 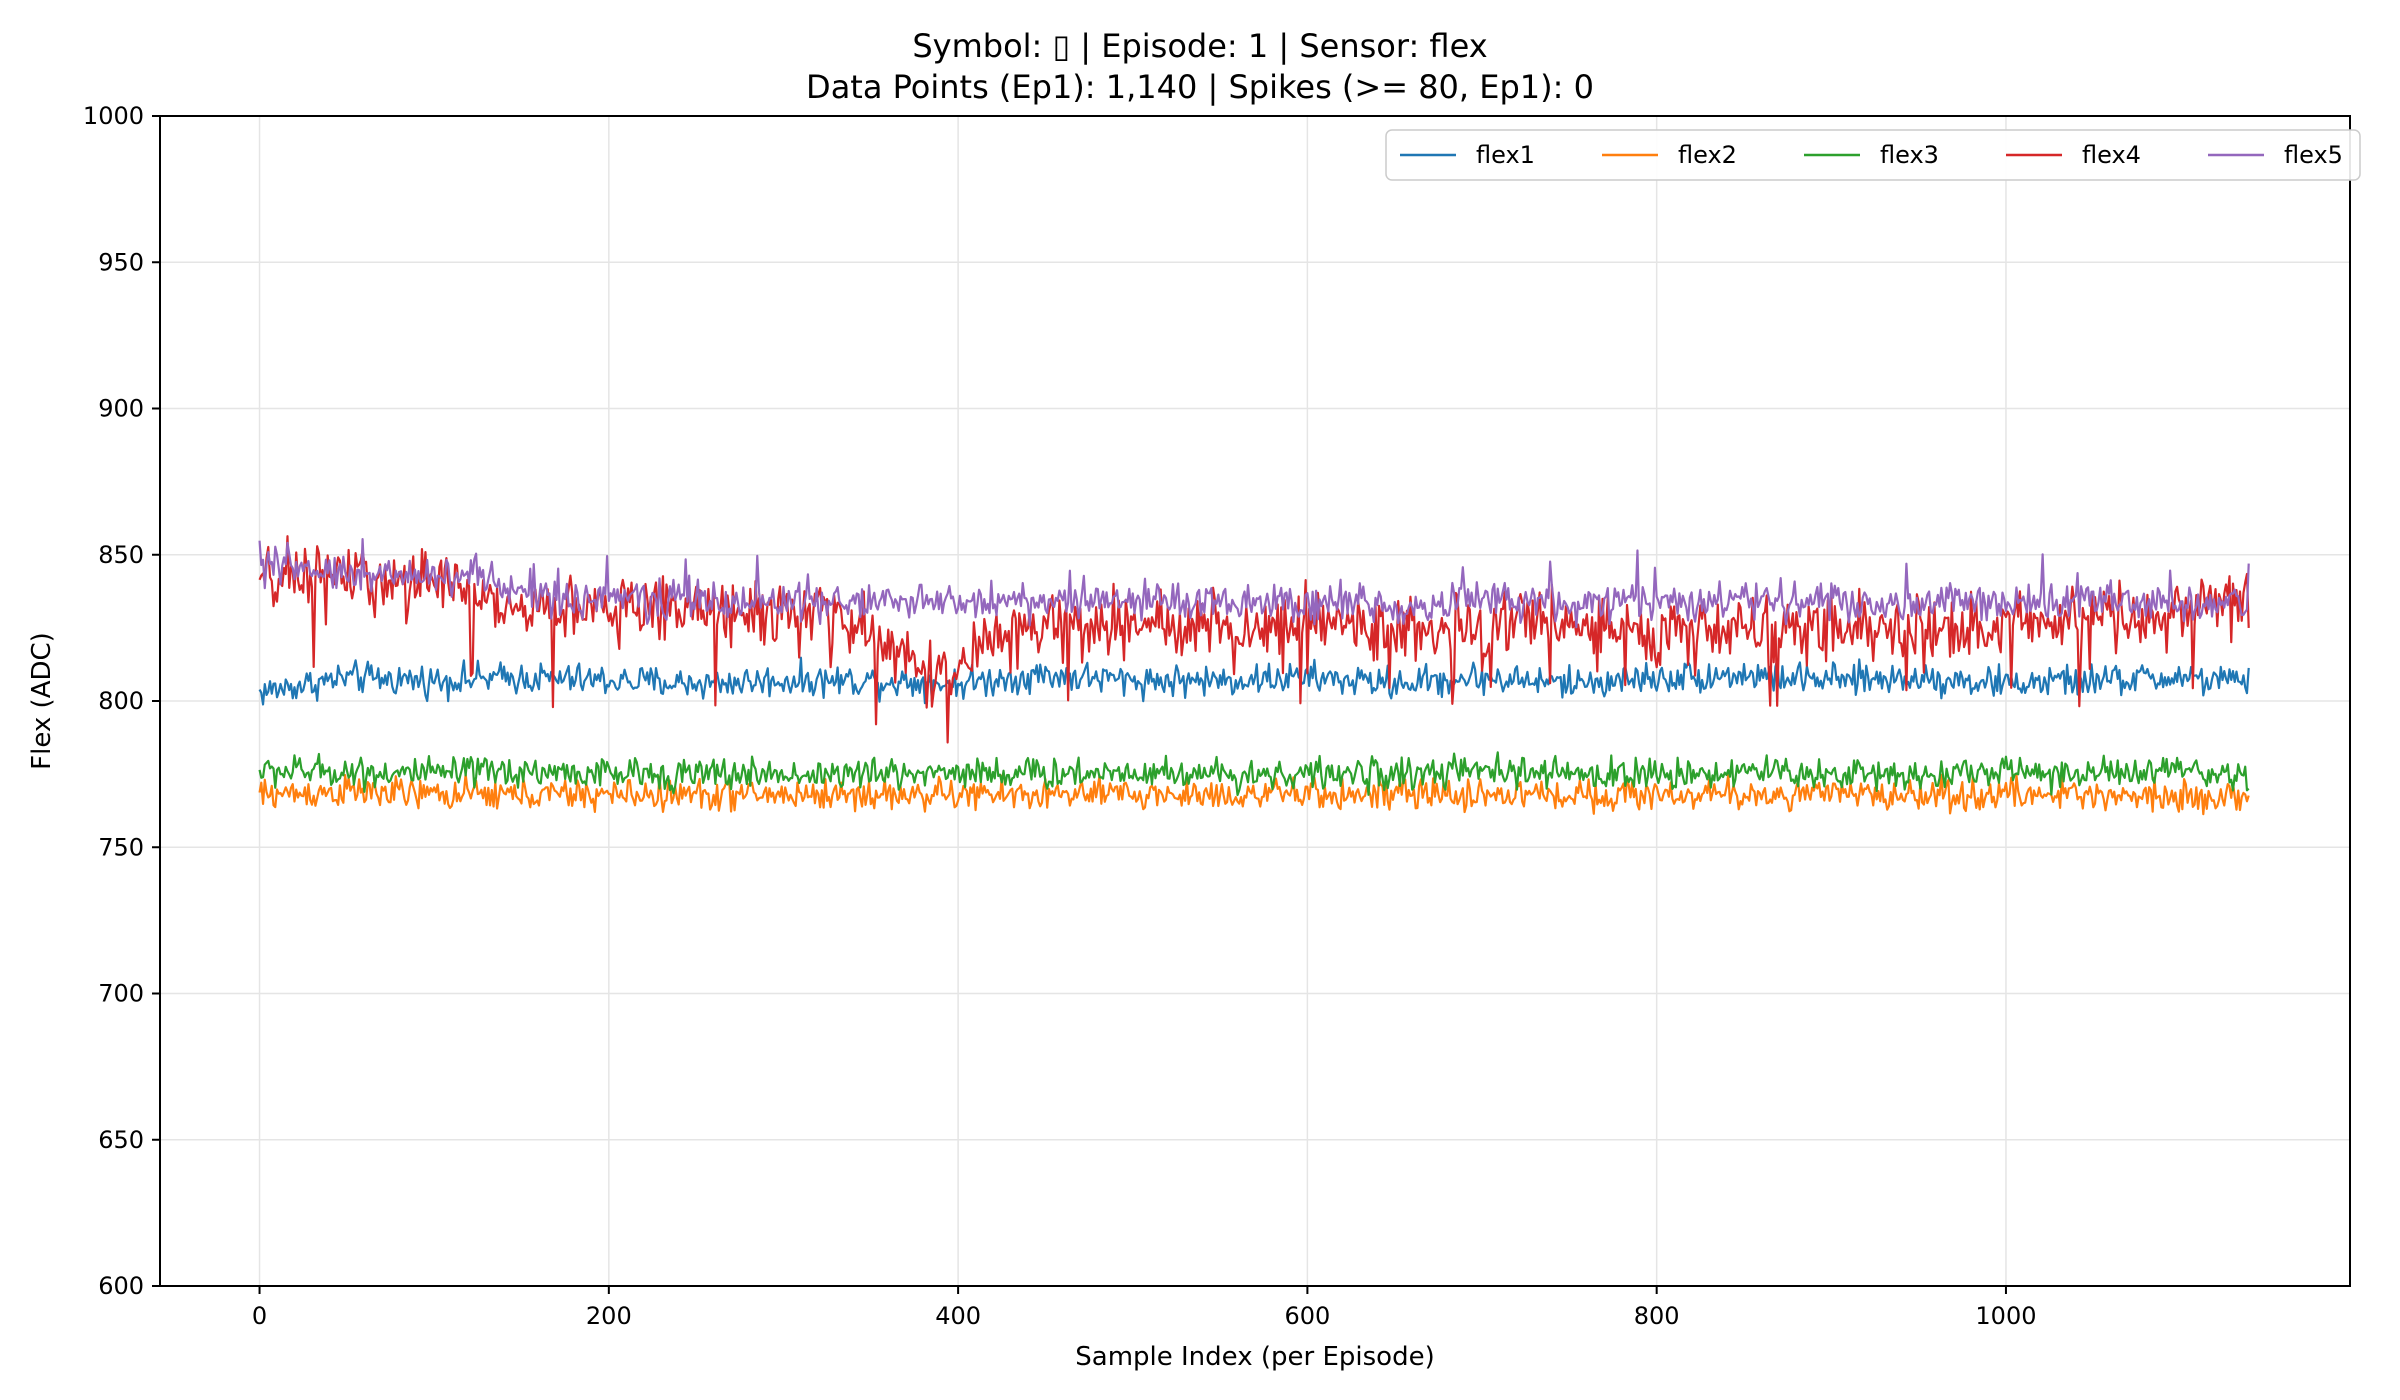 What do you see at coordinates (42, 701) in the screenshot?
I see `y-axis-label: Flex (ADC)` at bounding box center [42, 701].